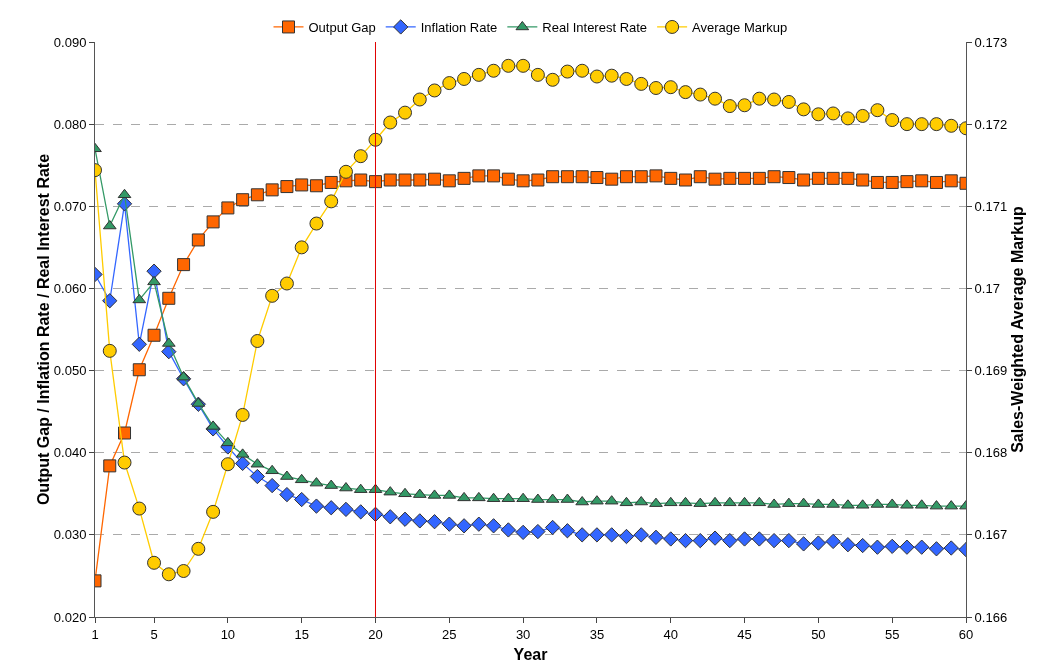  What do you see at coordinates (892, 634) in the screenshot?
I see `x-tick-label: 55` at bounding box center [892, 634].